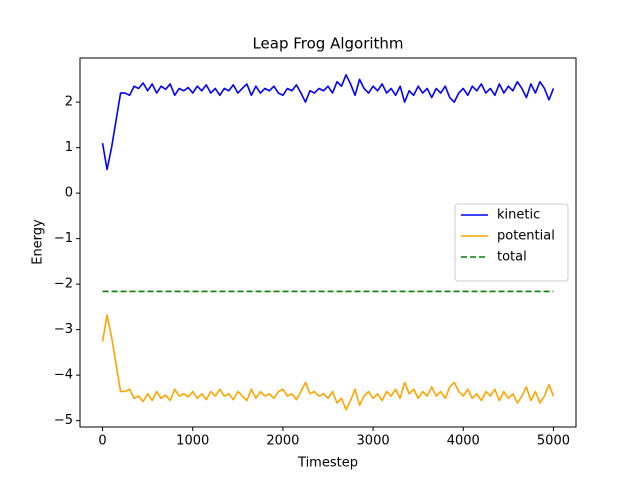  Describe the element at coordinates (526, 236) in the screenshot. I see `legend-label: potential` at that location.